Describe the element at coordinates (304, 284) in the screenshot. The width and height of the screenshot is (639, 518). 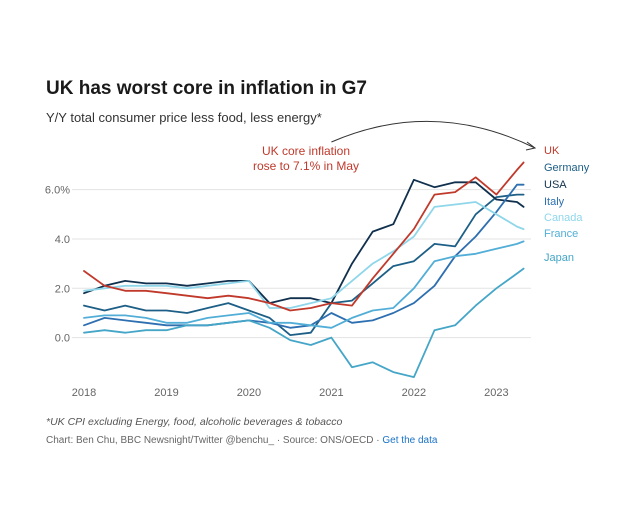
I see `series-line-france` at that location.